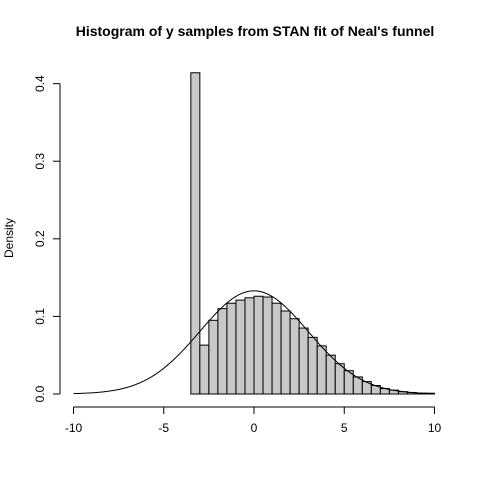 This screenshot has height=480, width=480. I want to click on x-axis: -10 -5 0 5 10, so click(253, 420).